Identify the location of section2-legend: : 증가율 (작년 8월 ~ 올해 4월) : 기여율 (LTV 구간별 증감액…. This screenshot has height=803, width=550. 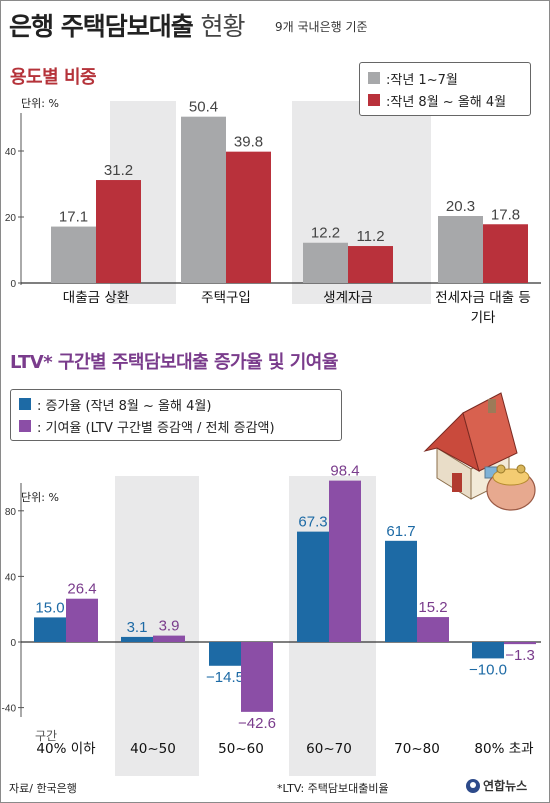
(176, 415).